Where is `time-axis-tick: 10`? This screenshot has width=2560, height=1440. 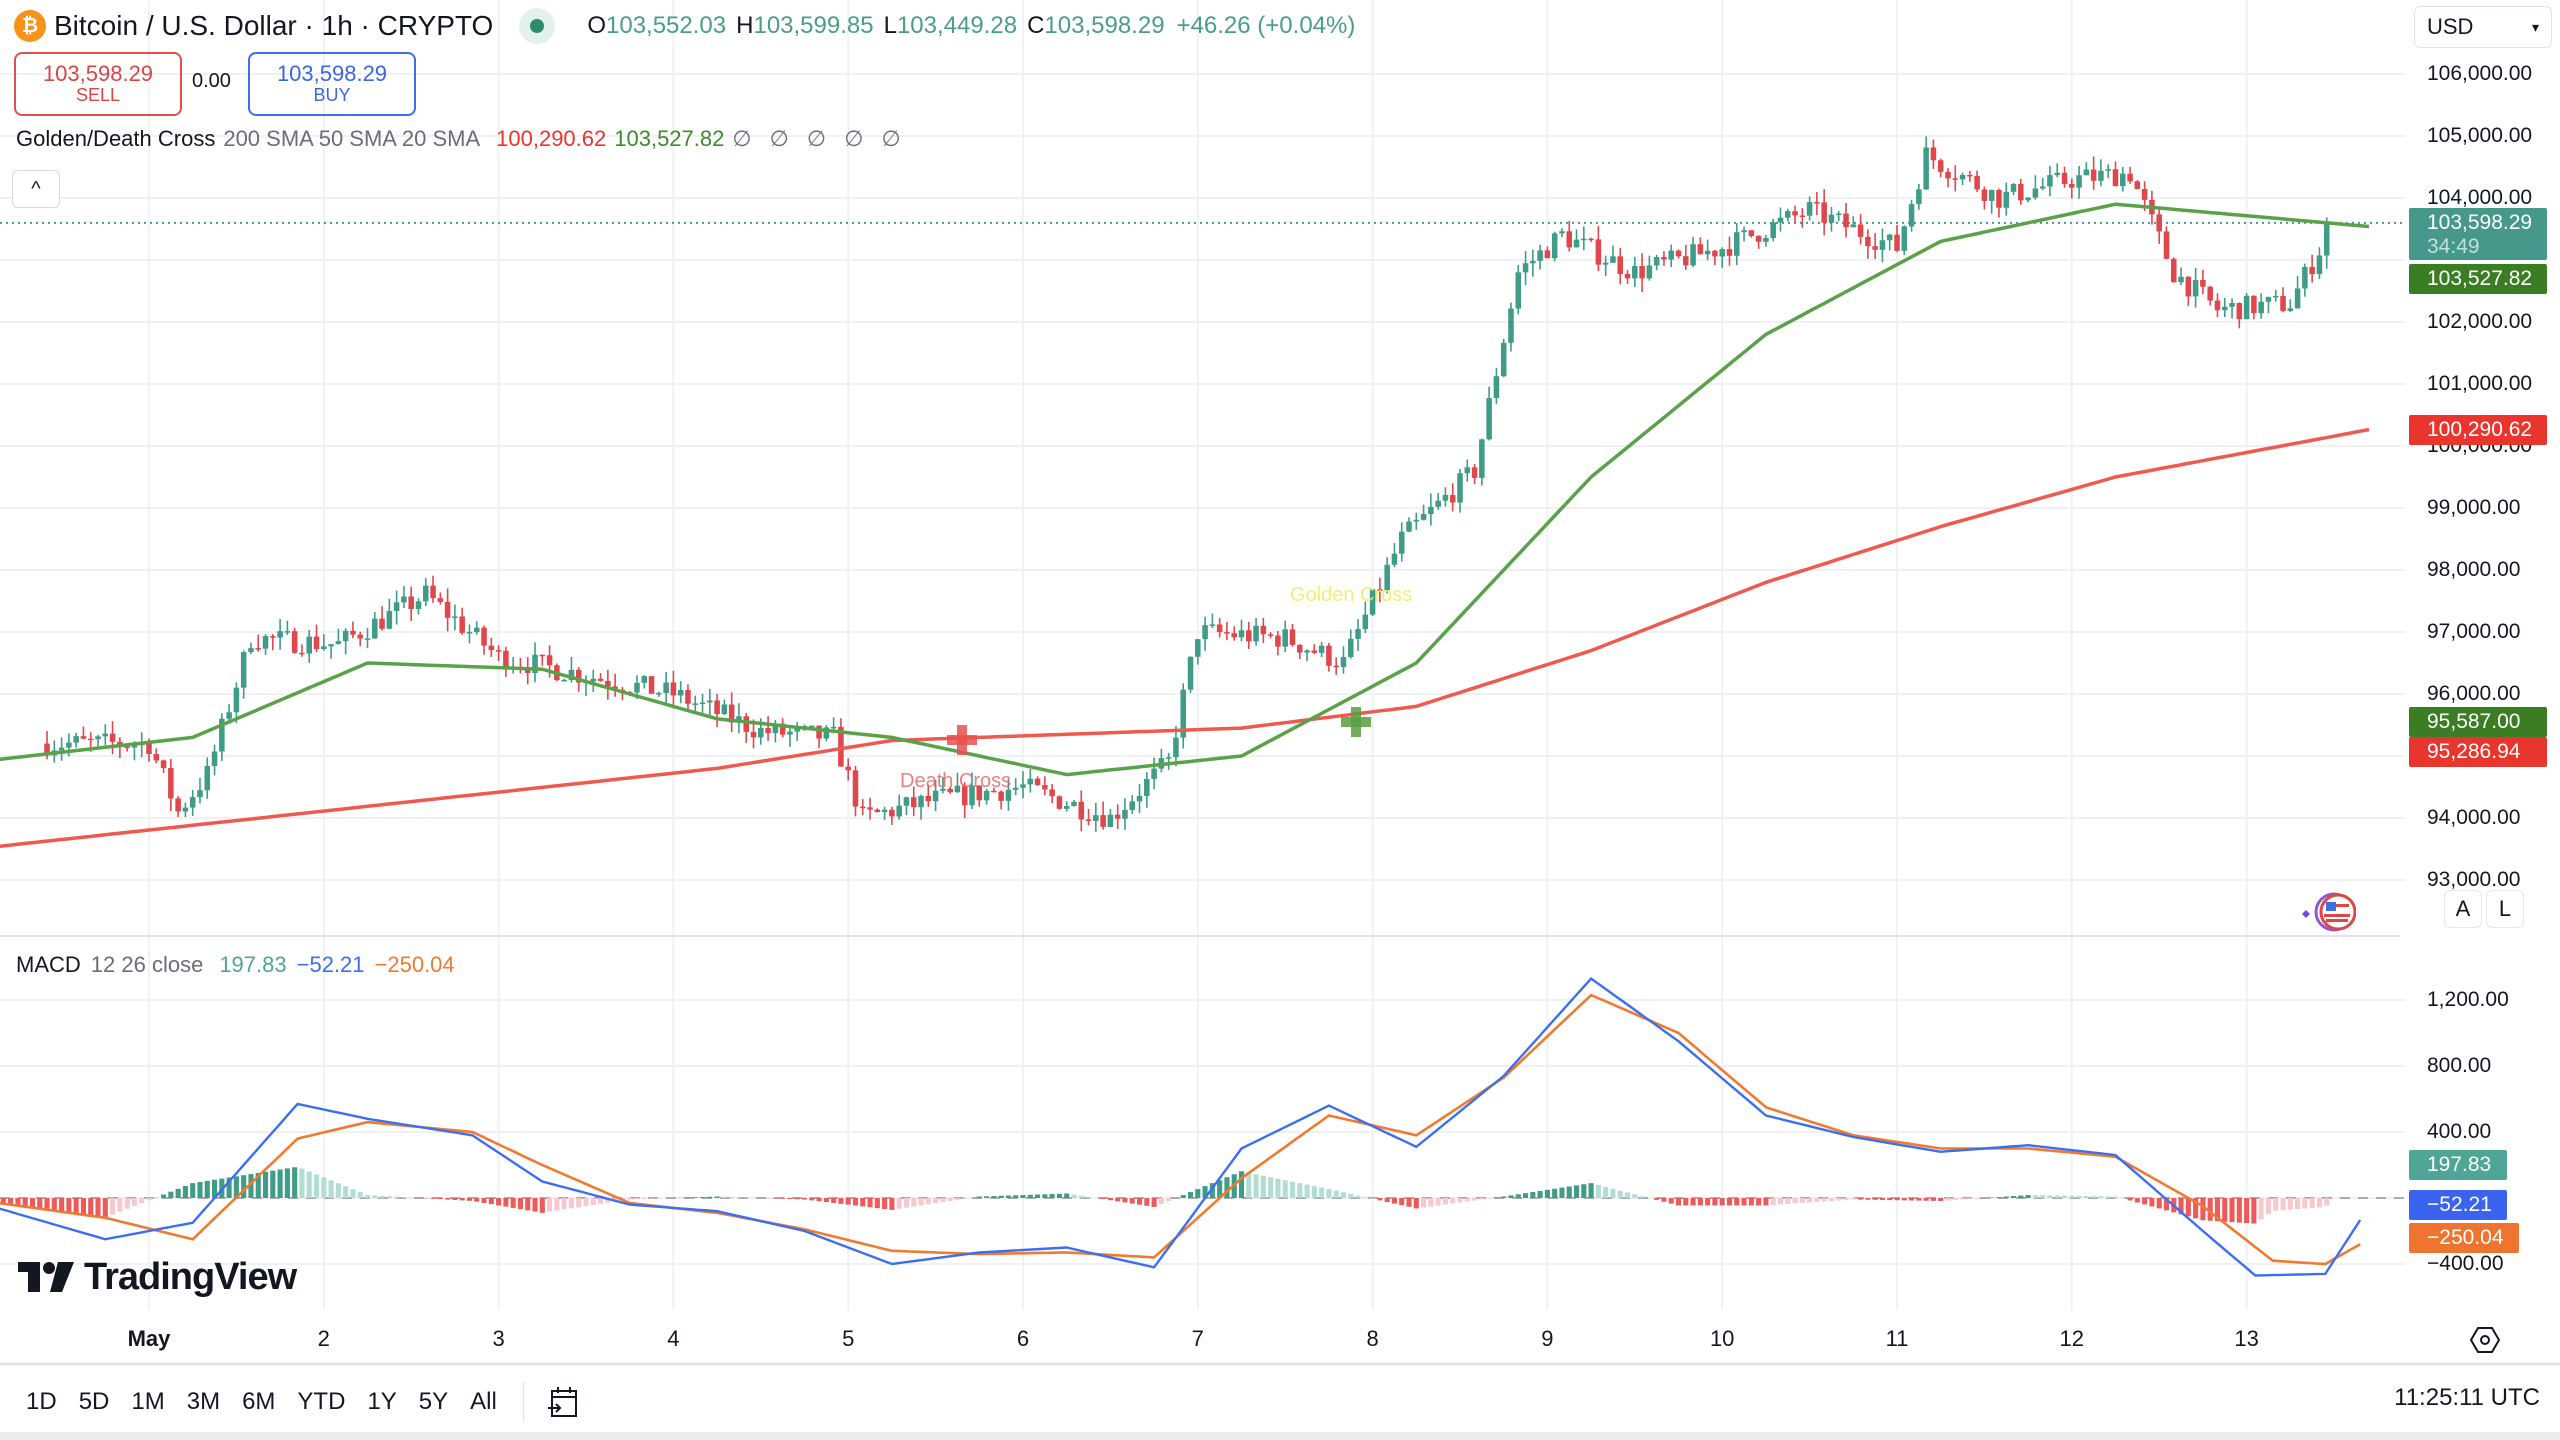
time-axis-tick: 10 is located at coordinates (1722, 1338).